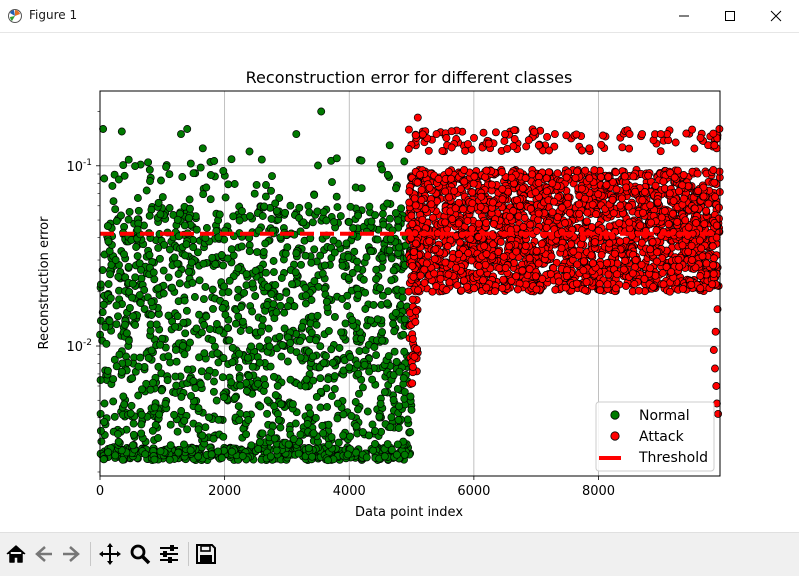 This screenshot has width=799, height=576. What do you see at coordinates (44, 554) in the screenshot?
I see `back-button` at bounding box center [44, 554].